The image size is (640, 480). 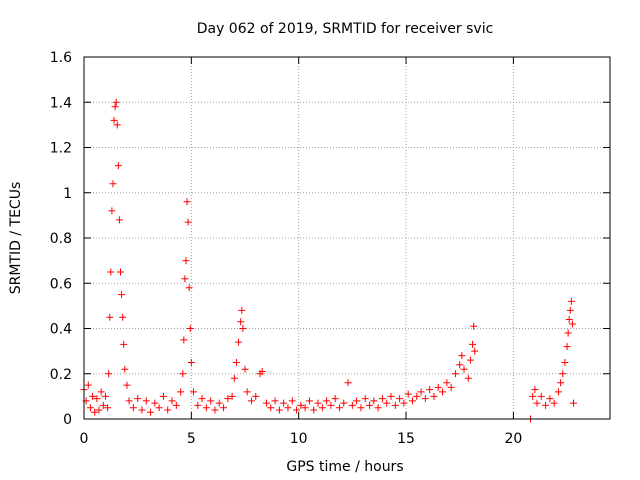 I want to click on y-tick-label: 0, so click(x=67, y=420).